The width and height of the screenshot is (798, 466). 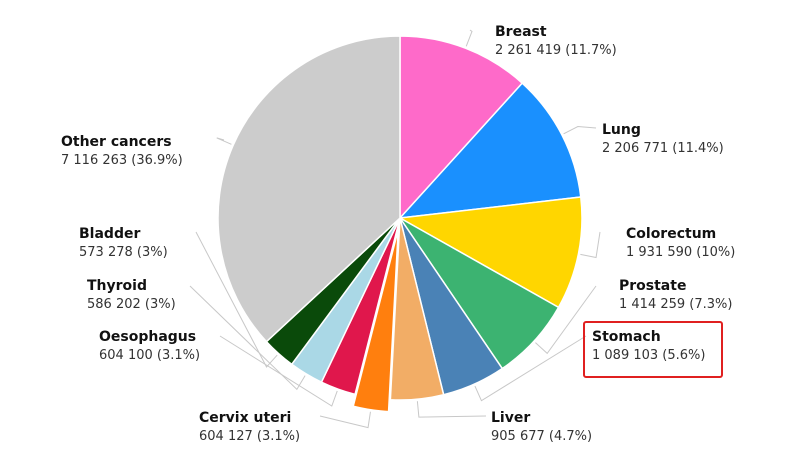 I want to click on label-value-other-cancers: 7 116 263 (36.9%), so click(x=122, y=160).